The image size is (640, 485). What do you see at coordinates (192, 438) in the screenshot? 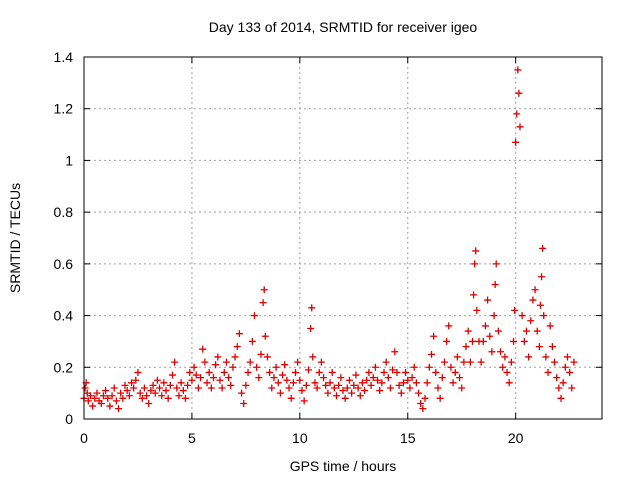
I see `x-tick-label: 5` at bounding box center [192, 438].